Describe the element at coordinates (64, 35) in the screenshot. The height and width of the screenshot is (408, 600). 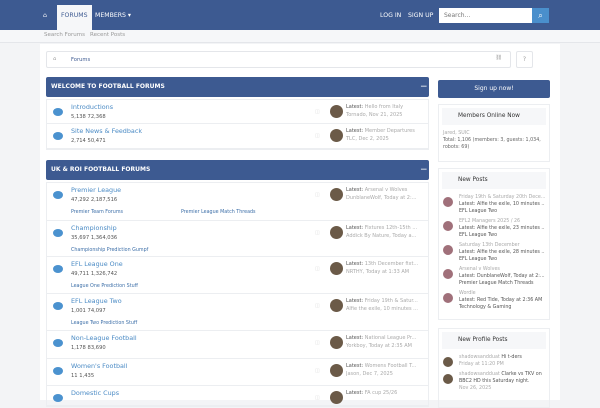
I see `search-forums-link: Search Forums` at that location.